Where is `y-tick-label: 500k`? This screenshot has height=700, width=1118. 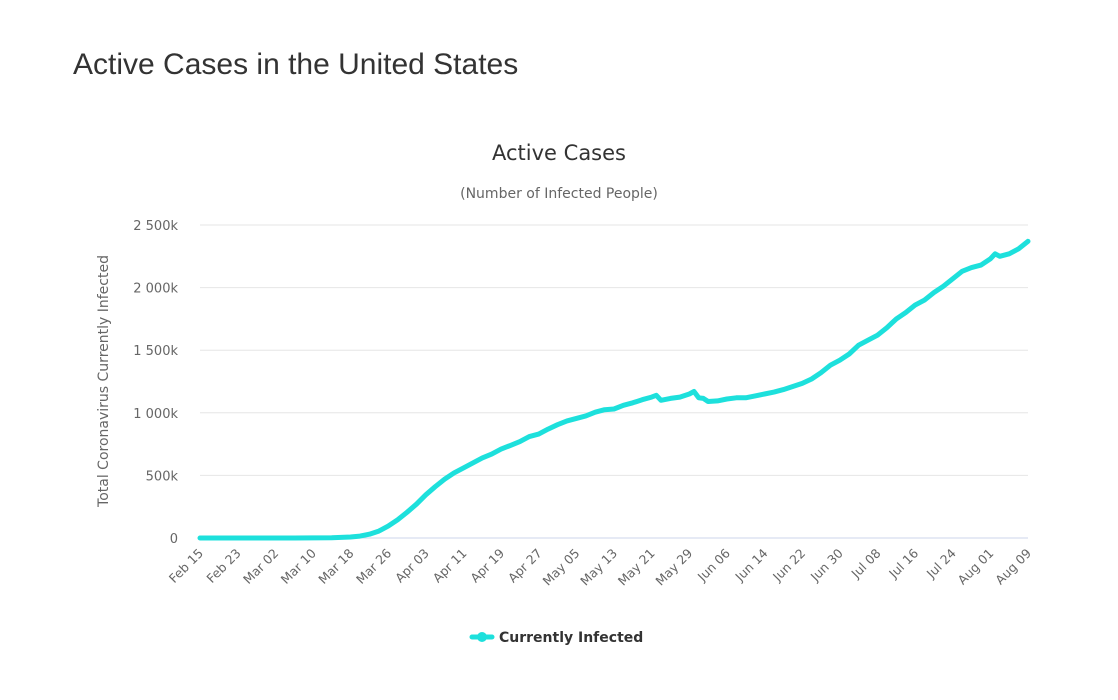 y-tick-label: 500k is located at coordinates (162, 476).